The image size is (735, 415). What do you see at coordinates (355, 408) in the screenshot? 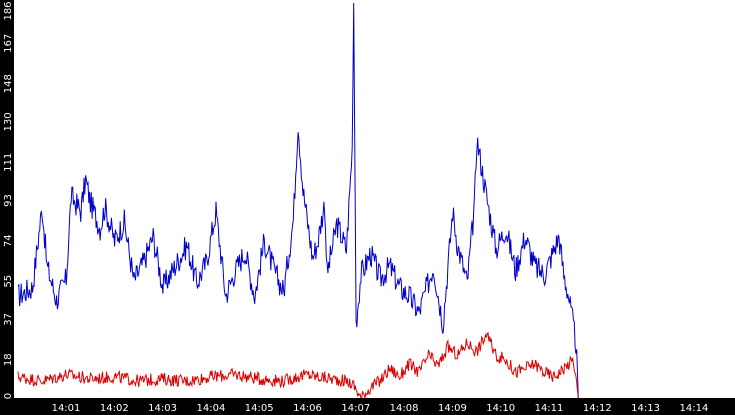
I see `x-tick-label: 14:07` at bounding box center [355, 408].